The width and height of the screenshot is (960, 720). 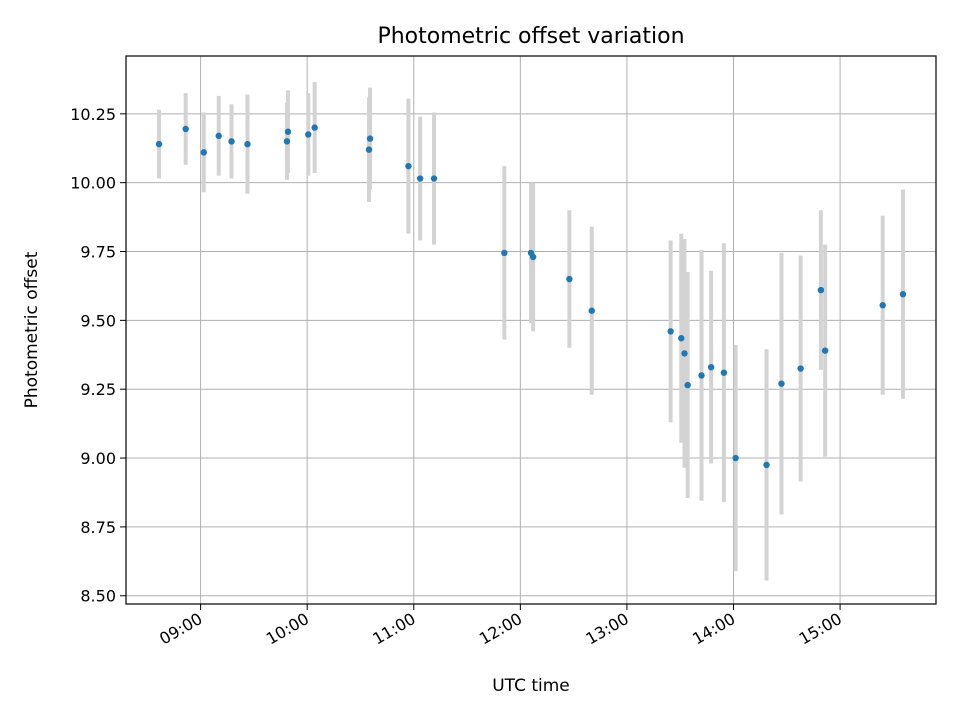 I want to click on y-tick-label: 9.25, so click(x=98, y=389).